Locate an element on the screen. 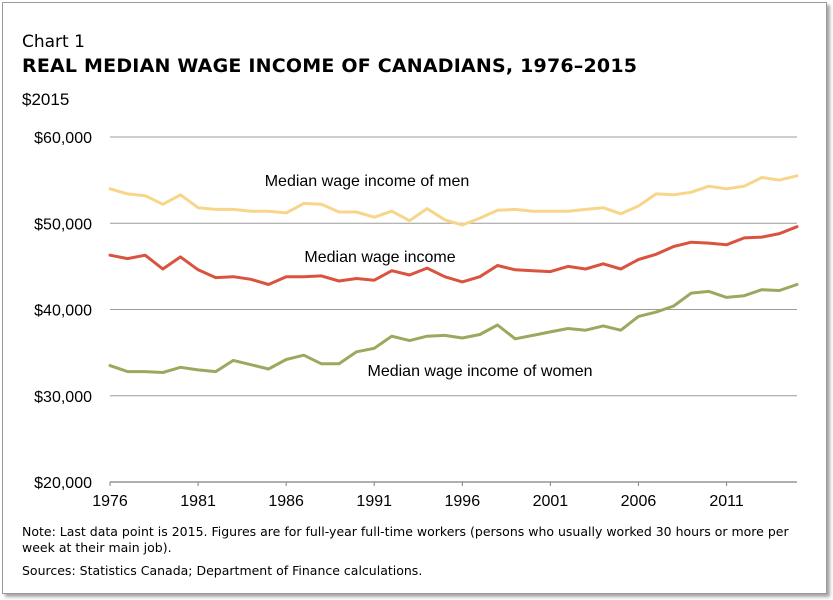 Image resolution: width=833 pixels, height=600 pixels. x-tick-labels: 1976 1981 1986 1991 1996 2001 2006 2011 is located at coordinates (418, 496).